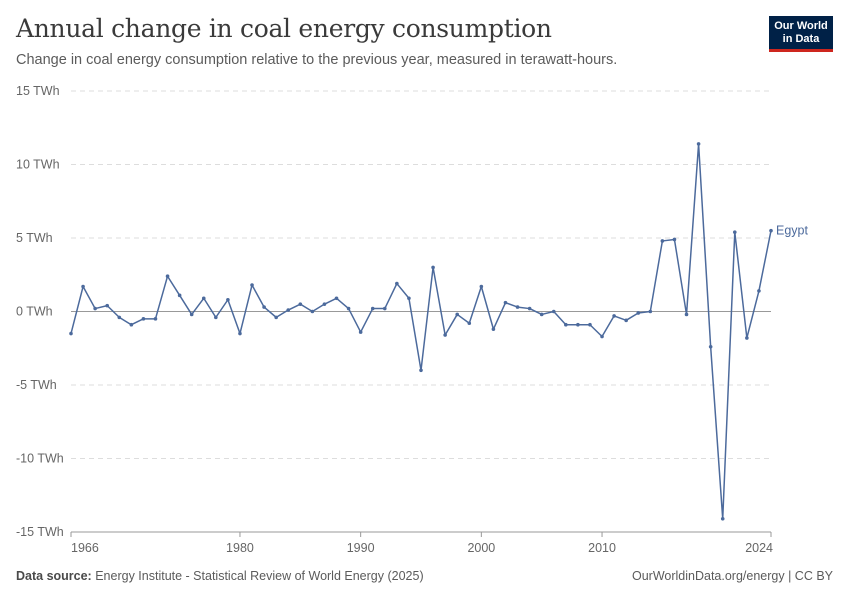 The width and height of the screenshot is (850, 600). I want to click on series-label-egypt: Egypt, so click(792, 231).